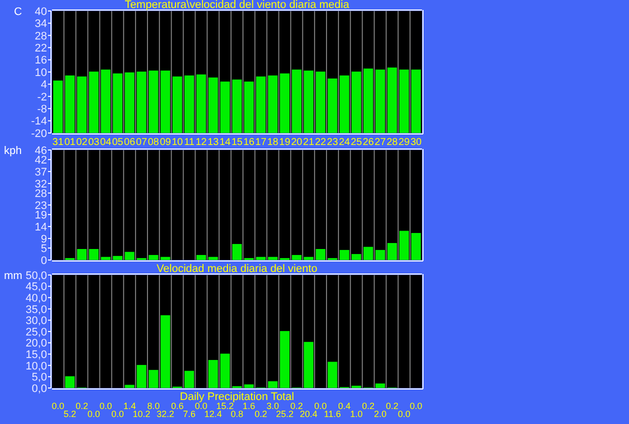  What do you see at coordinates (106, 142) in the screenshot?
I see `x-tick-label: 04` at bounding box center [106, 142].